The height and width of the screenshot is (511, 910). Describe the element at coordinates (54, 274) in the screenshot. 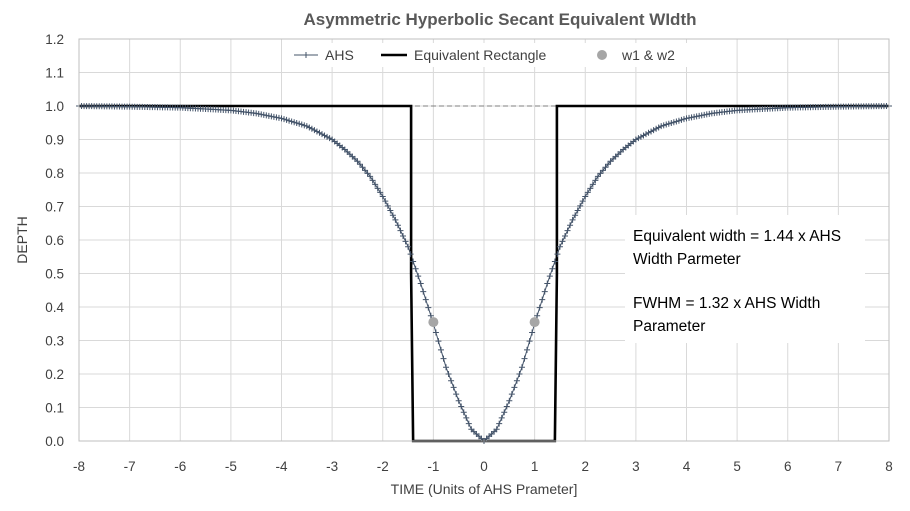

I see `y-tick-label: 0.5` at that location.